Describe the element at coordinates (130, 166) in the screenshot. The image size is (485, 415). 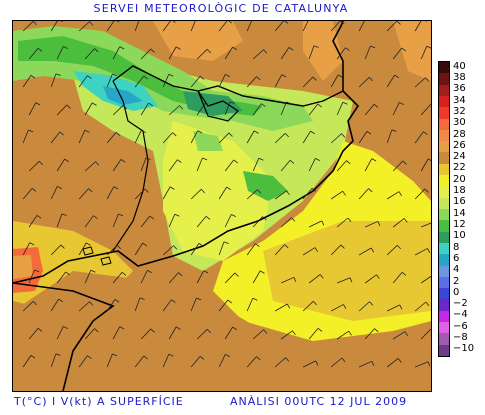
I see `border-aragon` at that location.